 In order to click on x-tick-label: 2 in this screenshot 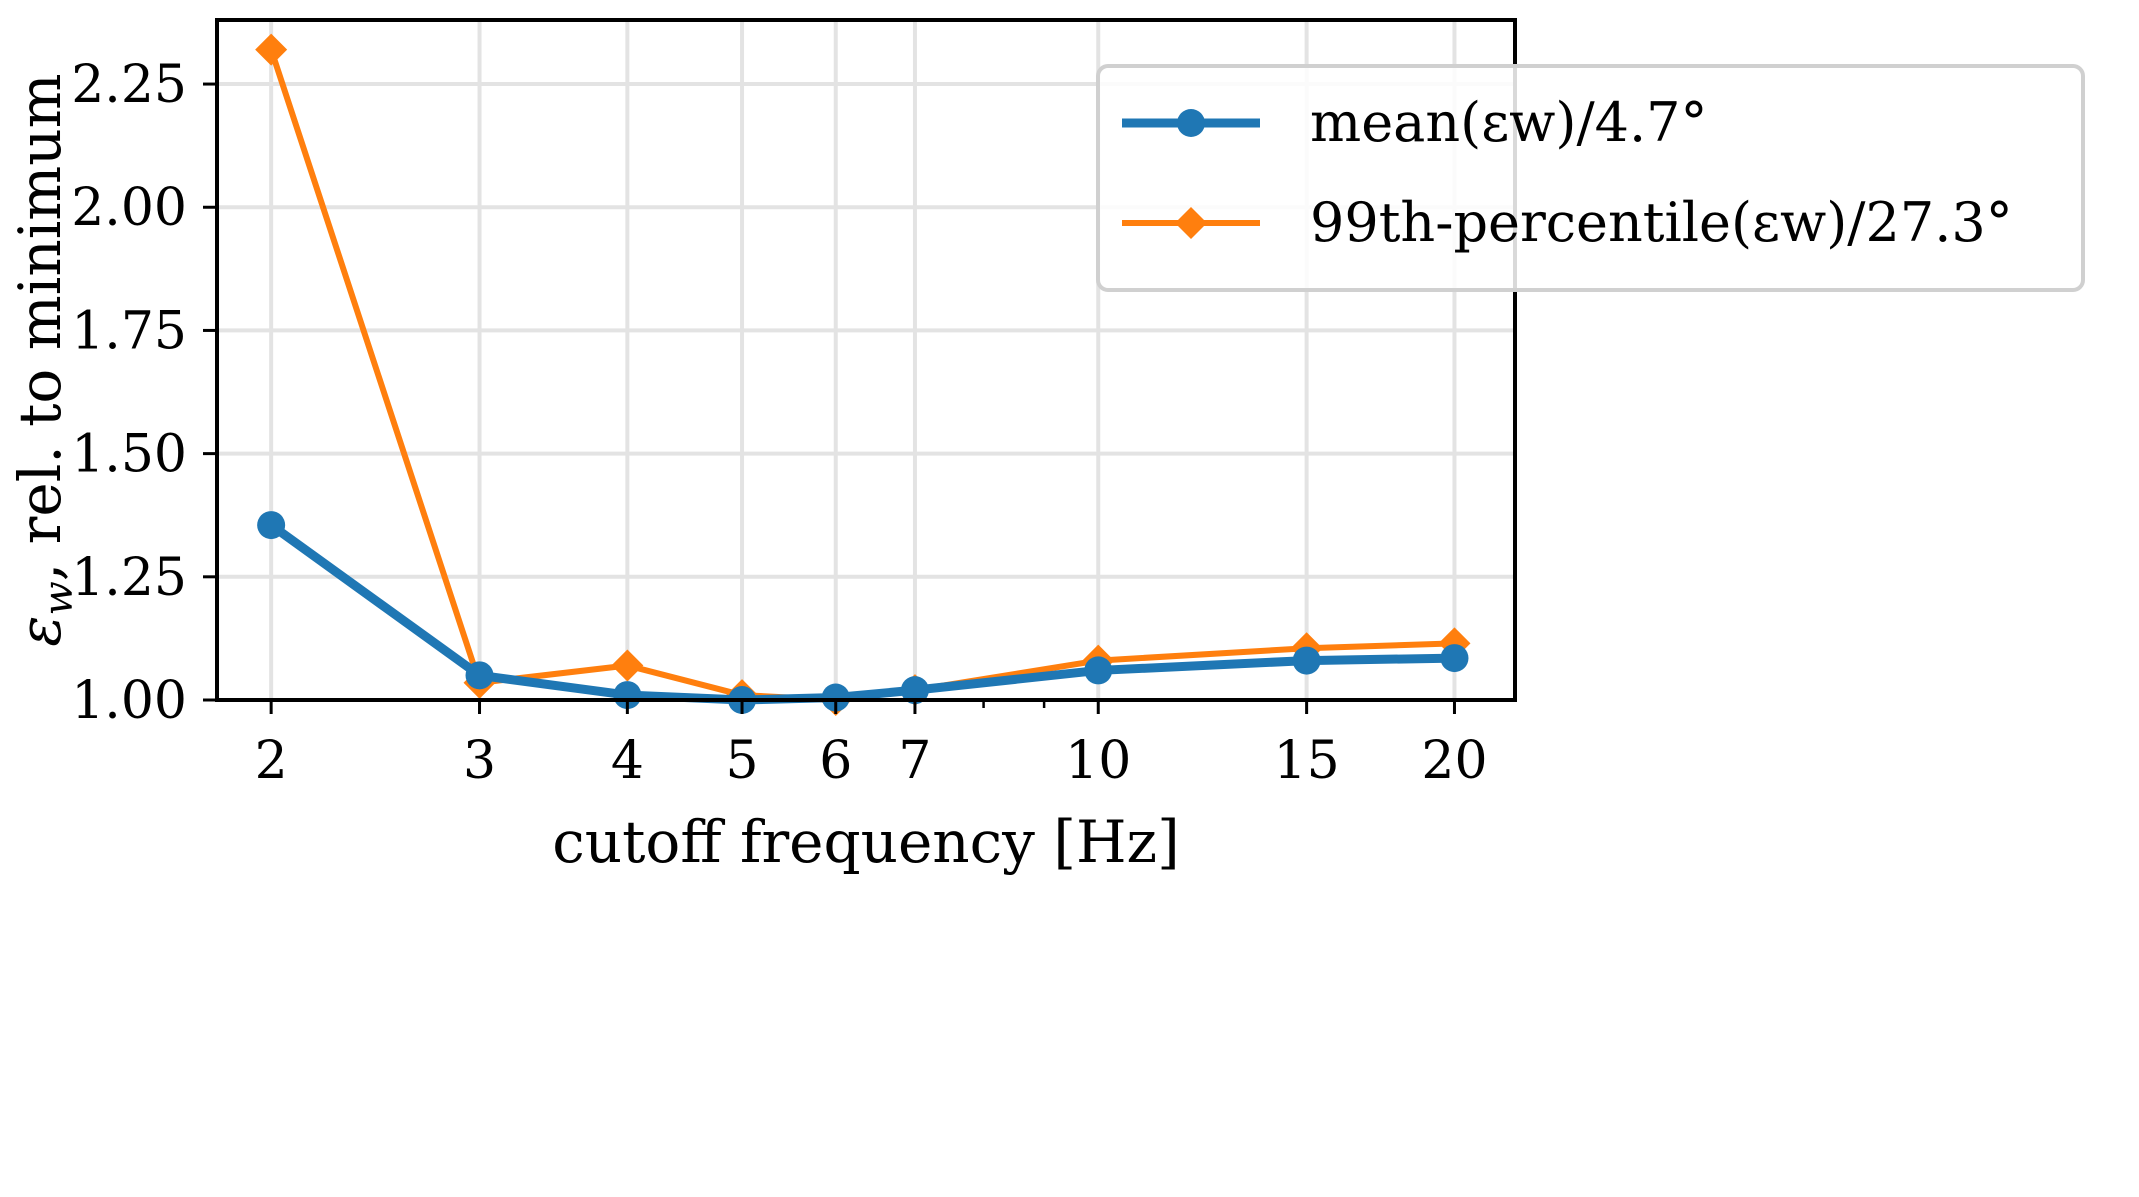, I will do `click(271, 761)`.